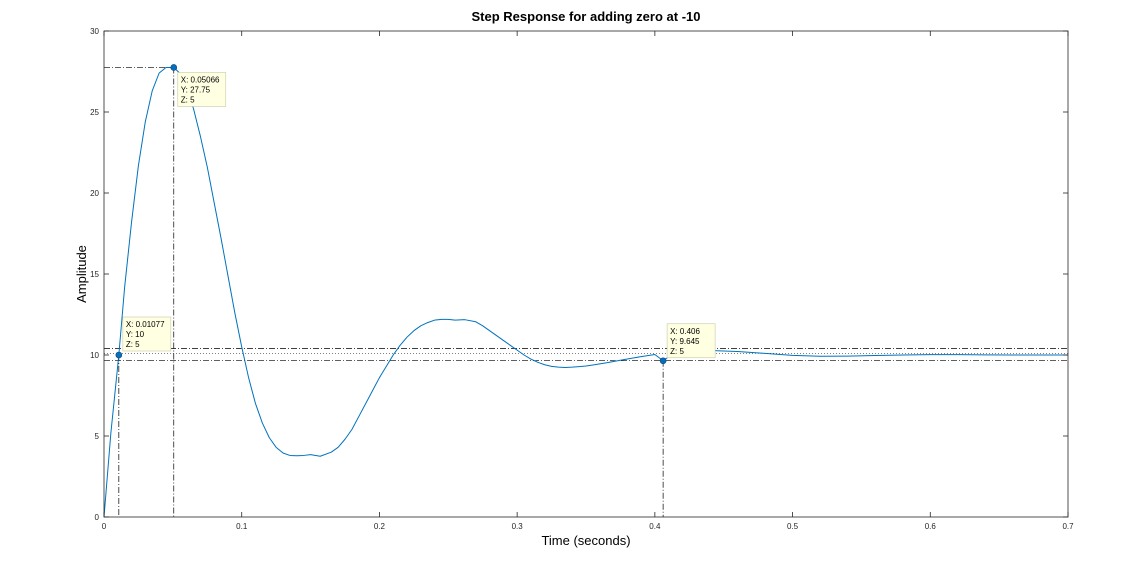 This screenshot has width=1125, height=570. I want to click on x-tick-label: 0.1, so click(242, 526).